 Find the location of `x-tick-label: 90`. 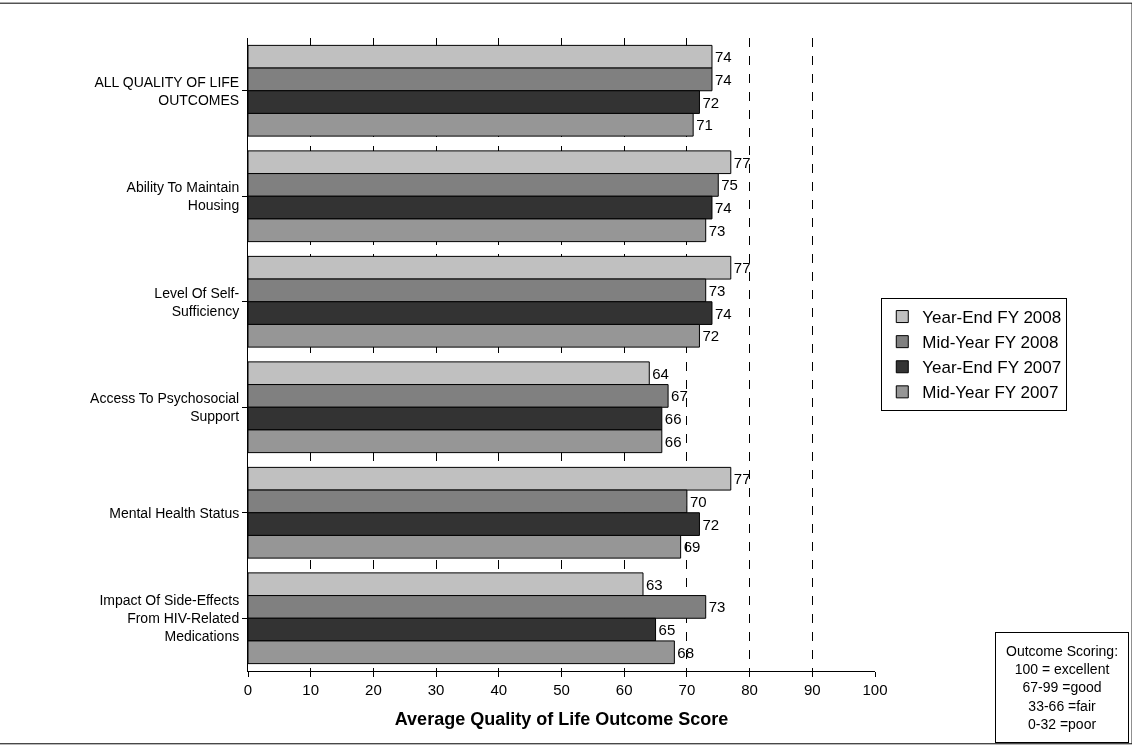

x-tick-label: 90 is located at coordinates (812, 689).